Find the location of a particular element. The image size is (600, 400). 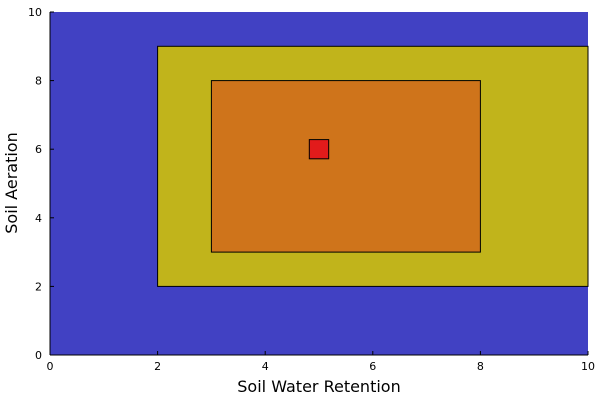

y-tick-label: 4 is located at coordinates (38, 218).